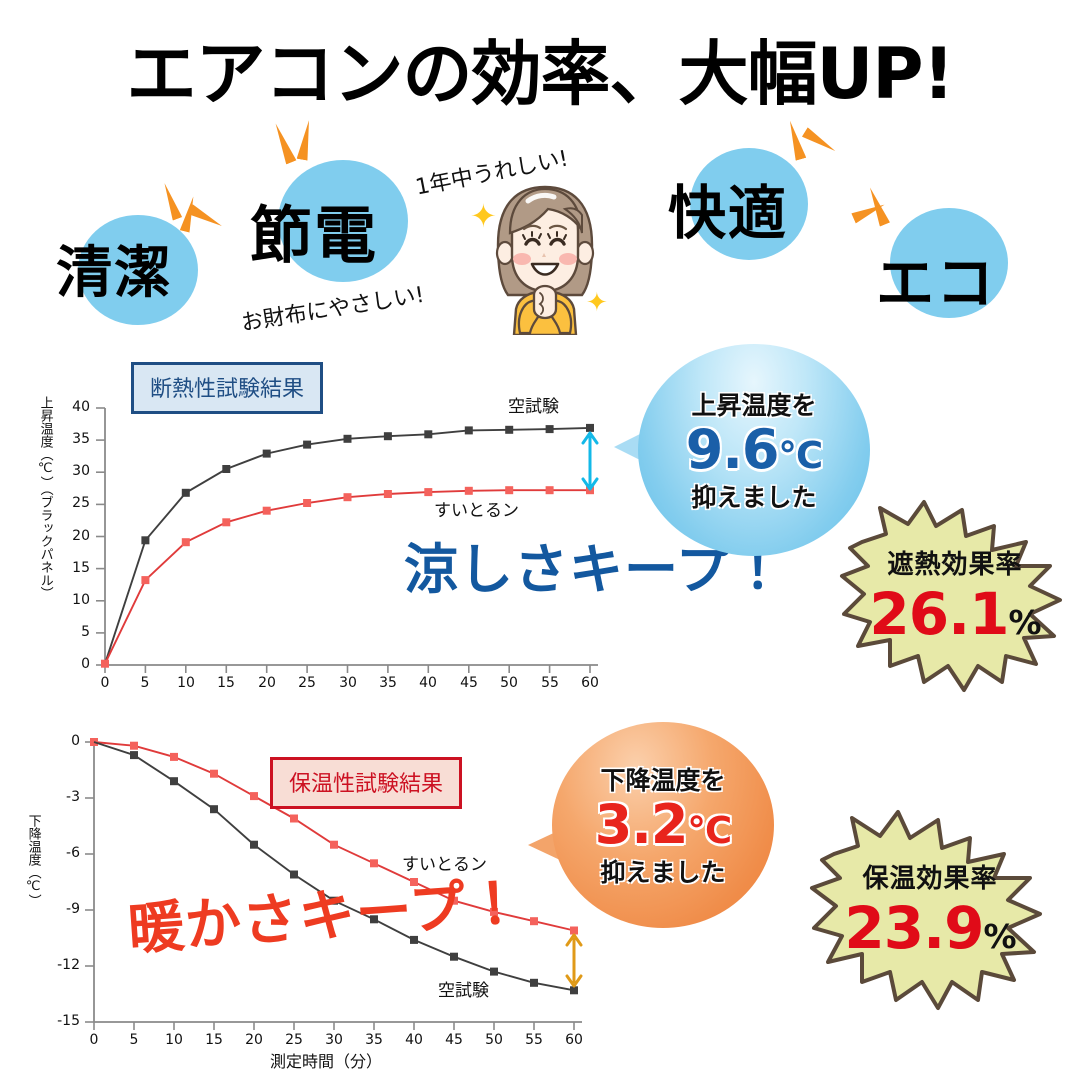 The height and width of the screenshot is (1080, 1080). I want to click on note-bottom: お財布にやさしい!, so click(333, 309).